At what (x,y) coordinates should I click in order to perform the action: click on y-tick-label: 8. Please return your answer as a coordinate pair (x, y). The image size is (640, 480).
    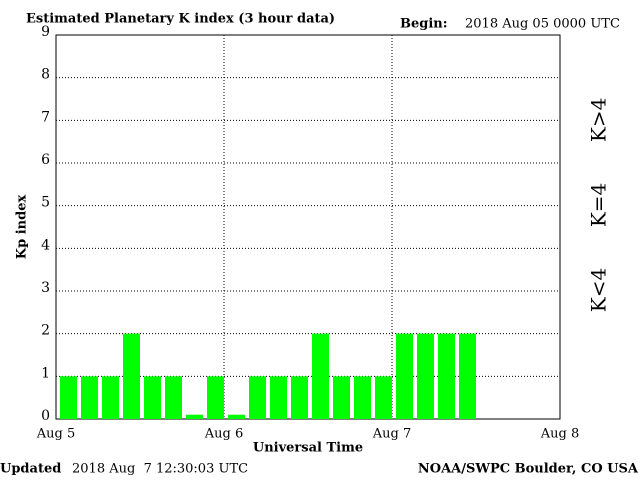
    Looking at the image, I should click on (45, 75).